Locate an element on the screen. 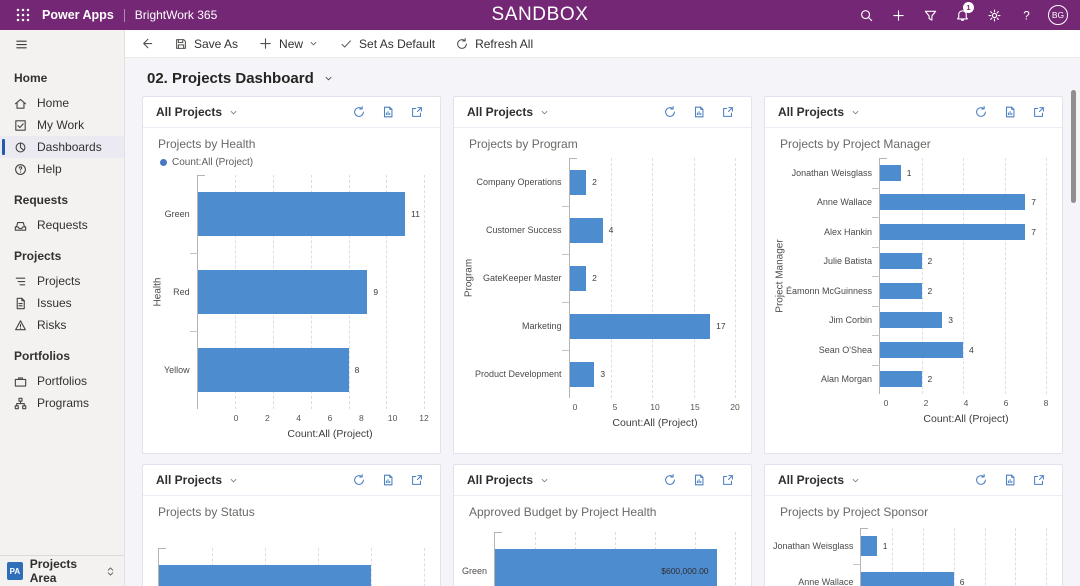  chart-bar-row is located at coordinates (291, 567).